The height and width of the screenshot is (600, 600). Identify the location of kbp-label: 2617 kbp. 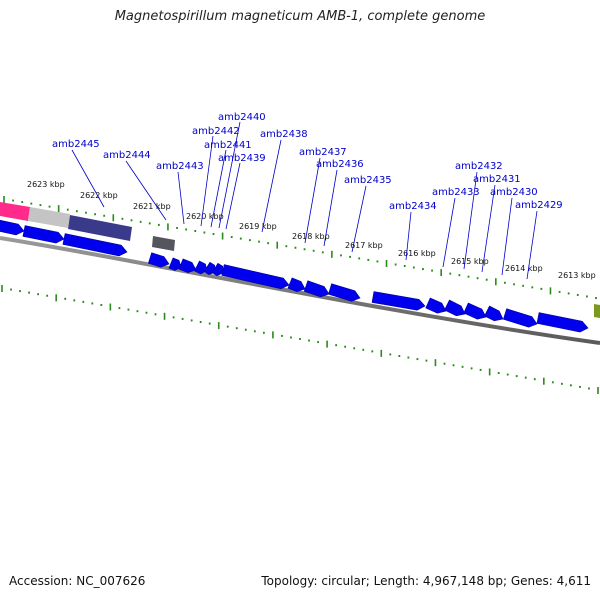
(364, 245).